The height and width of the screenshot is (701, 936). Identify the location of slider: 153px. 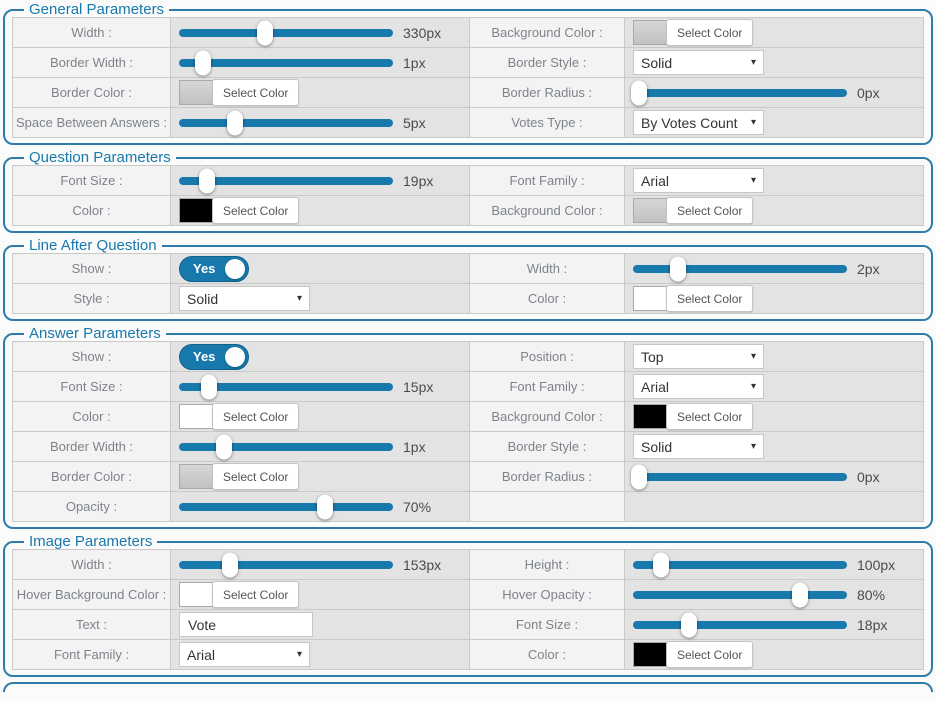
(310, 564).